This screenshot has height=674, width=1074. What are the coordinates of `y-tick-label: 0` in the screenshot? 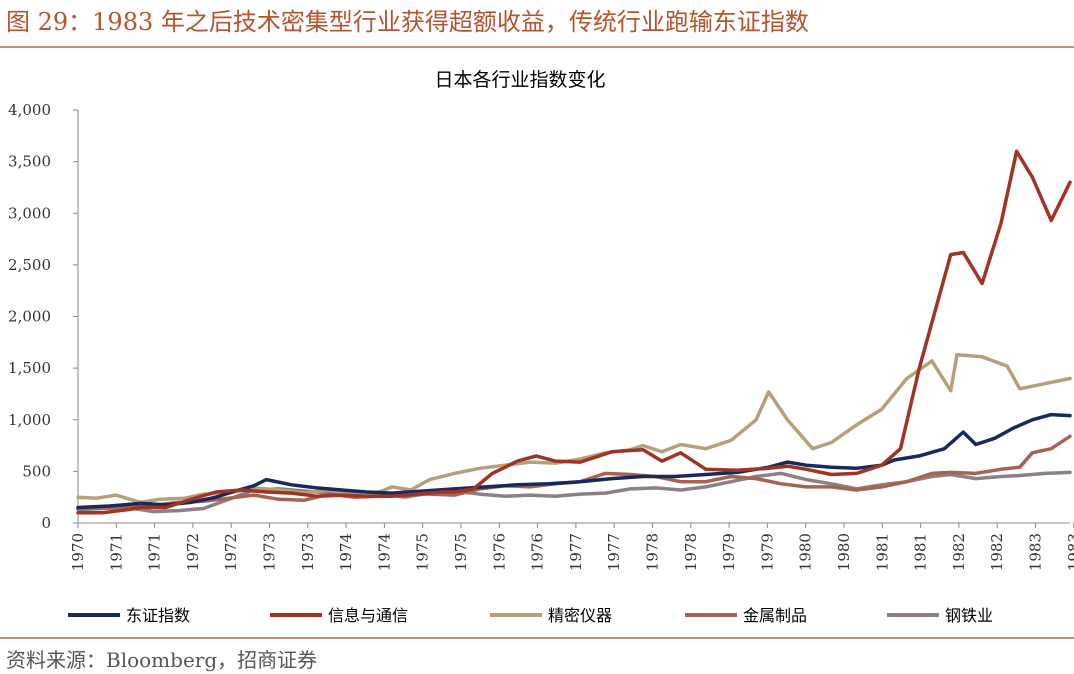 It's located at (46, 523).